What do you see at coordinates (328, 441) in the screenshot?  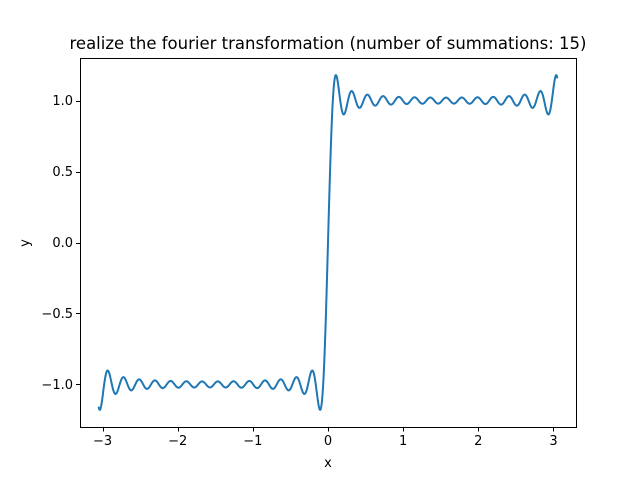 I see `x-tick-label: 0` at bounding box center [328, 441].